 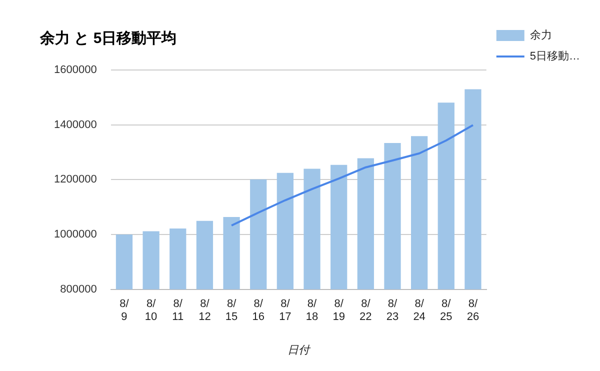 What do you see at coordinates (75, 180) in the screenshot?
I see `y-tick-label: 1200000` at bounding box center [75, 180].